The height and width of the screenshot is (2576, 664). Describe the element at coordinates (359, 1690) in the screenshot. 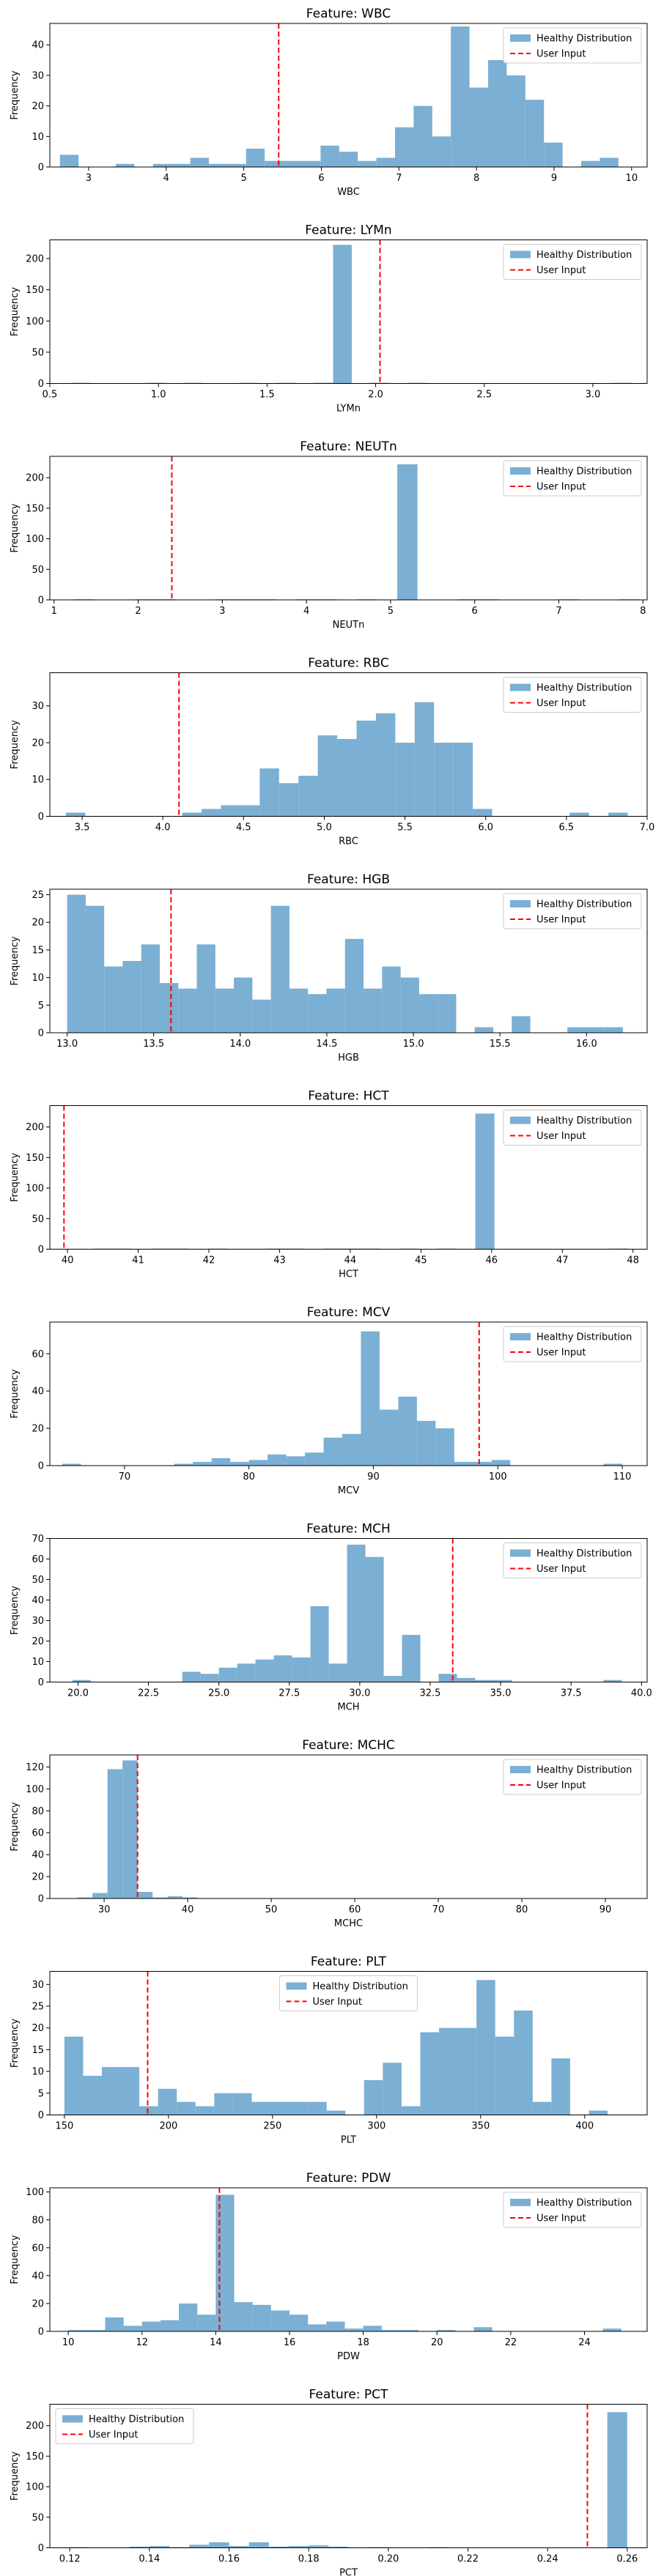

I see `x-ticks: 20.0 22.5 25.0 27.5 30.0 32.5 35.0 37.5 40.0` at that location.